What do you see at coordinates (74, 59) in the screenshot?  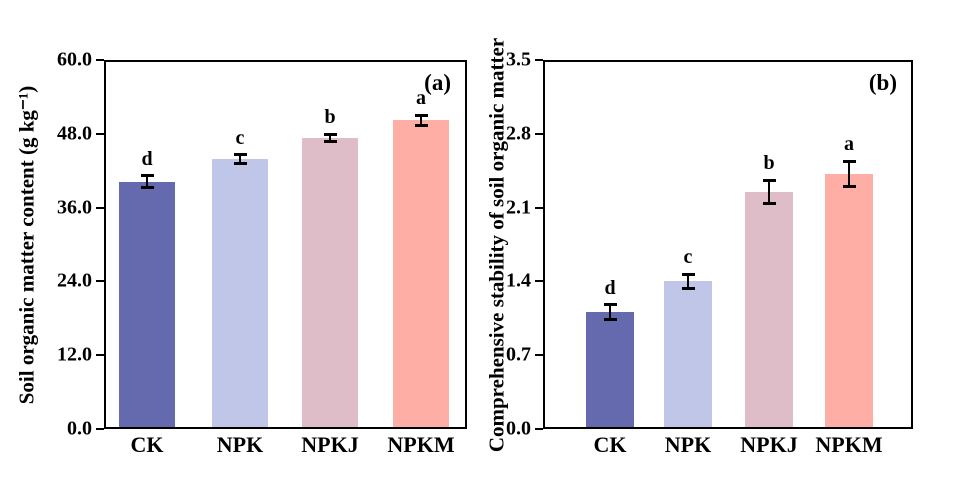 I see `y-tick-label: 60.0` at bounding box center [74, 59].